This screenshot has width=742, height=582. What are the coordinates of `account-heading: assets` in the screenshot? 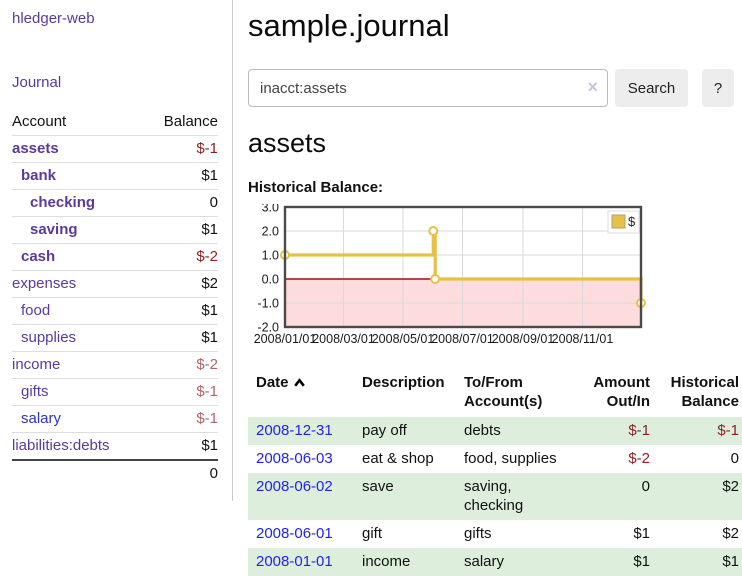 It's located at (287, 143).